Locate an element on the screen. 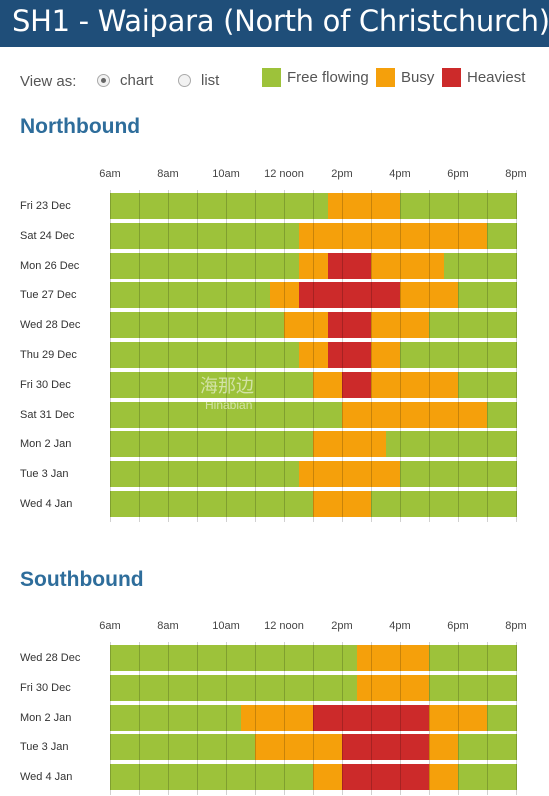  row-label: Fri 30 Dec is located at coordinates (45, 384).